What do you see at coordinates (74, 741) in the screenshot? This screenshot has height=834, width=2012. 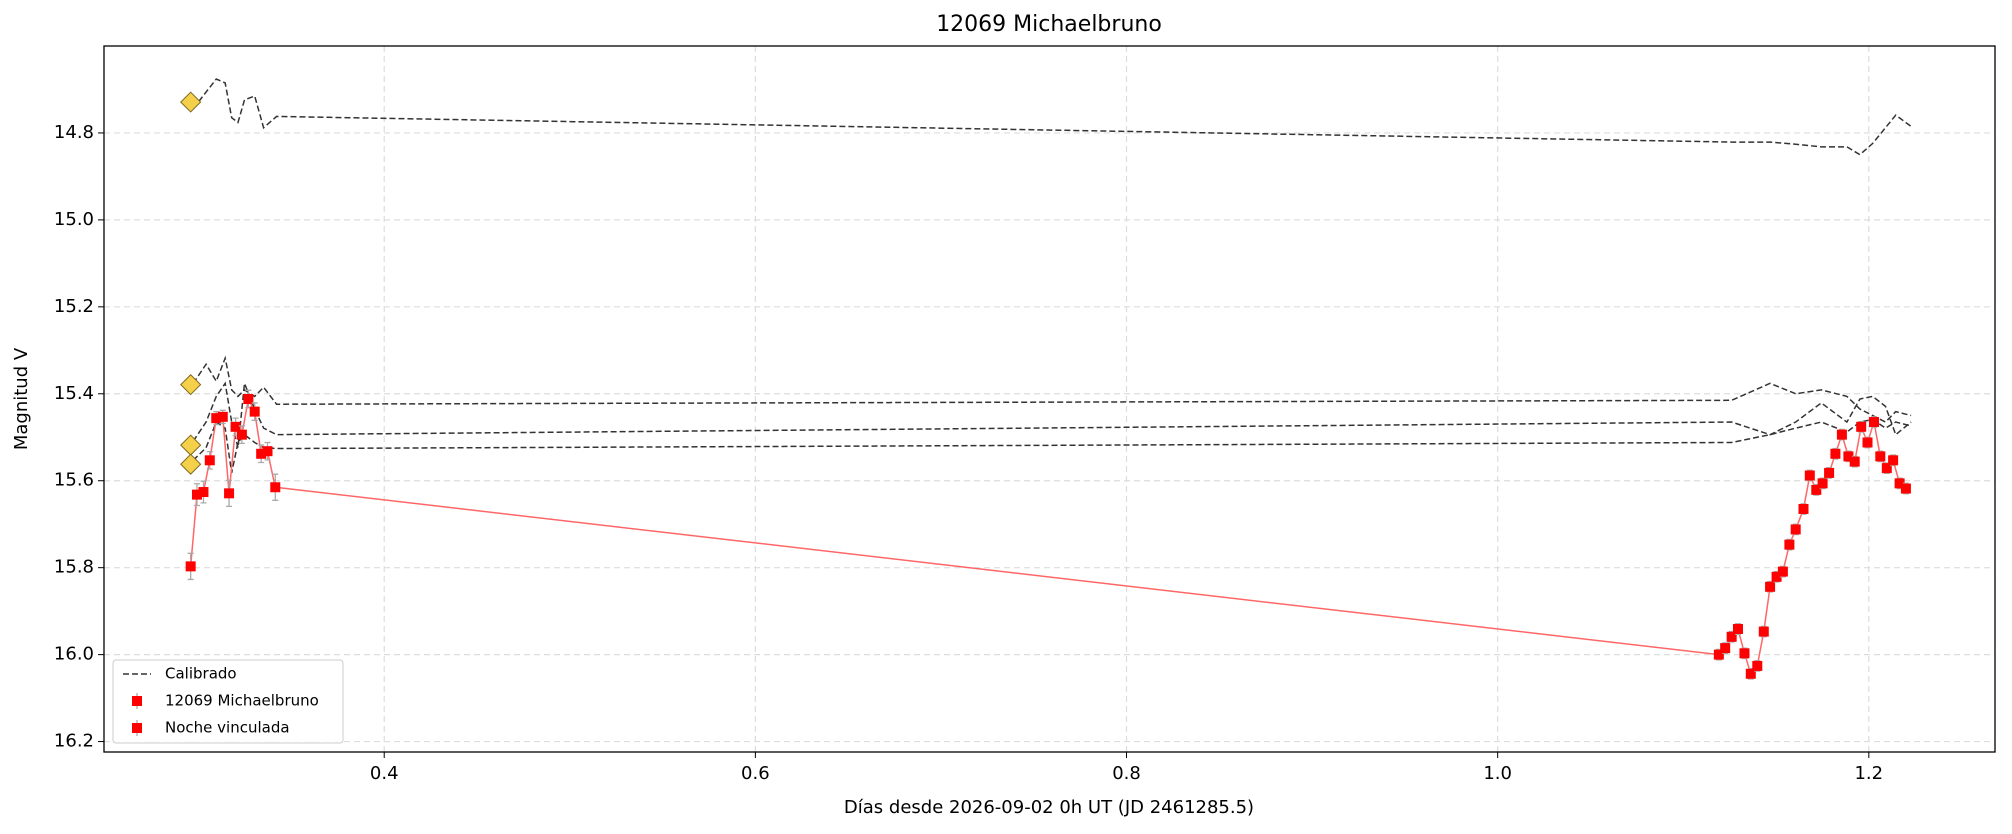 I see `y-tick-label: 16.2` at bounding box center [74, 741].